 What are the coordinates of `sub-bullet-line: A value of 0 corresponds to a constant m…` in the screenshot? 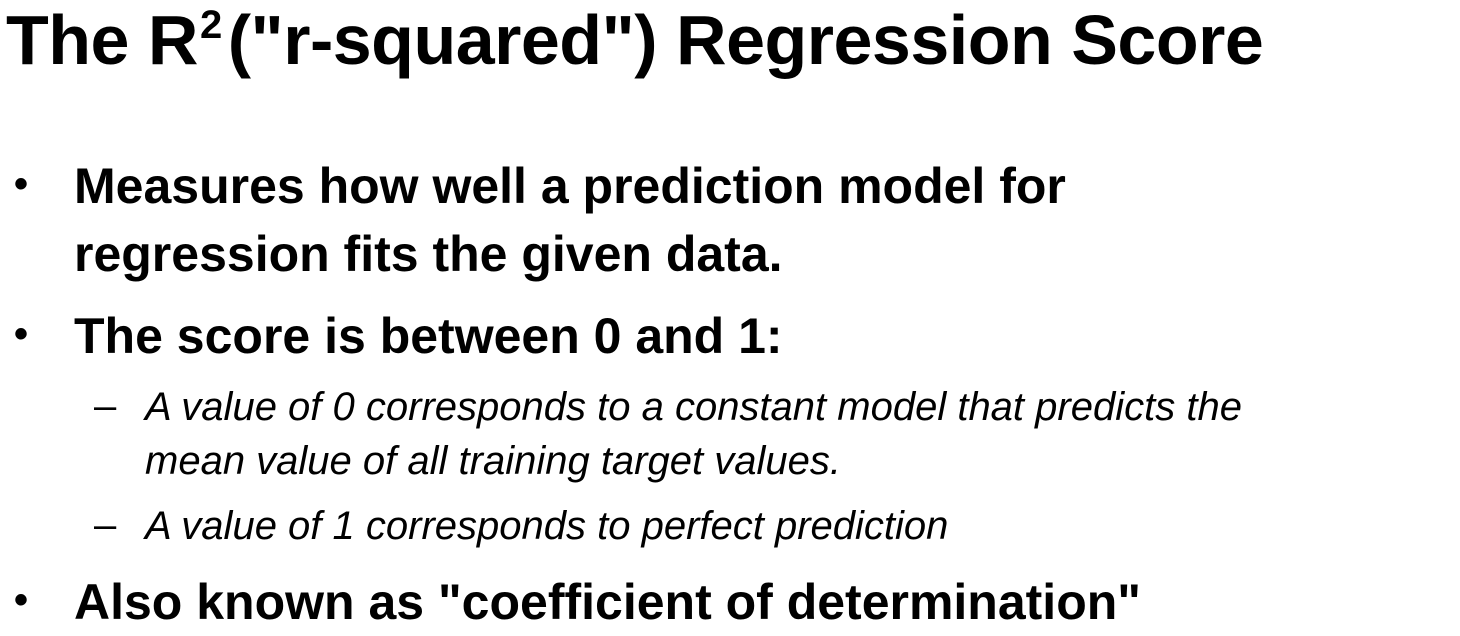 It's located at (693, 407).